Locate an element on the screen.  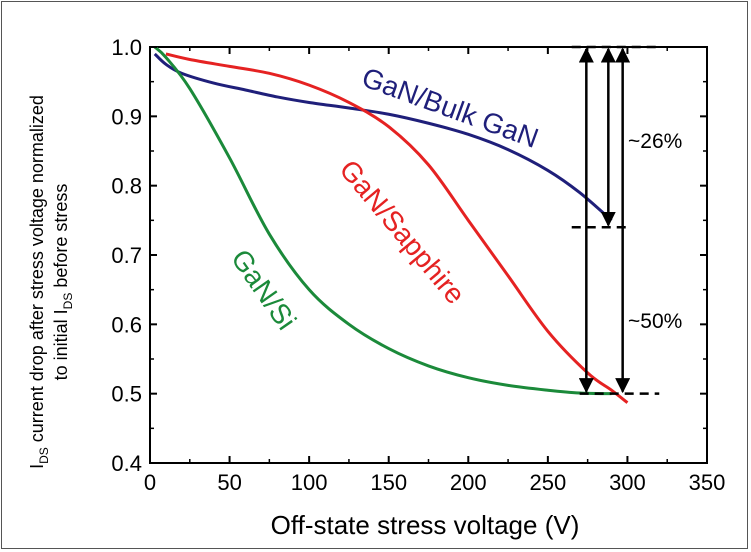
y-tick-label: 0.6 is located at coordinates (126, 324).